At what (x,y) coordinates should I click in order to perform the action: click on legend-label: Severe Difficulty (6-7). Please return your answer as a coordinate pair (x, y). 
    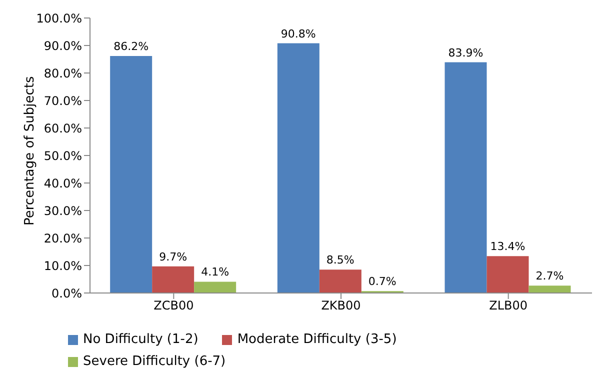
    Looking at the image, I should click on (154, 362).